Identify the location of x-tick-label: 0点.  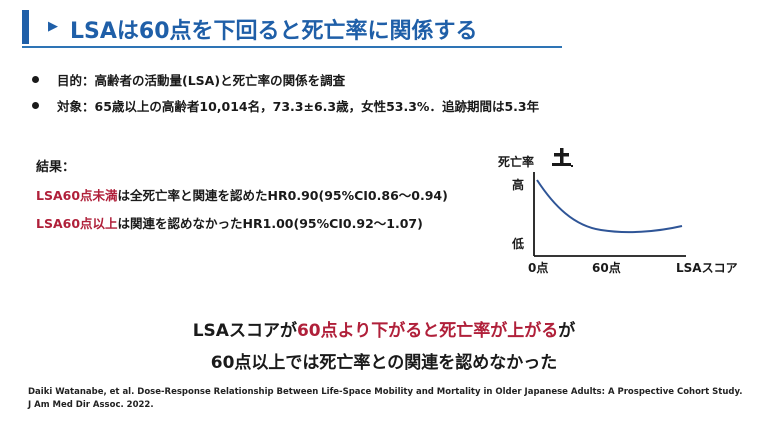
(538, 267).